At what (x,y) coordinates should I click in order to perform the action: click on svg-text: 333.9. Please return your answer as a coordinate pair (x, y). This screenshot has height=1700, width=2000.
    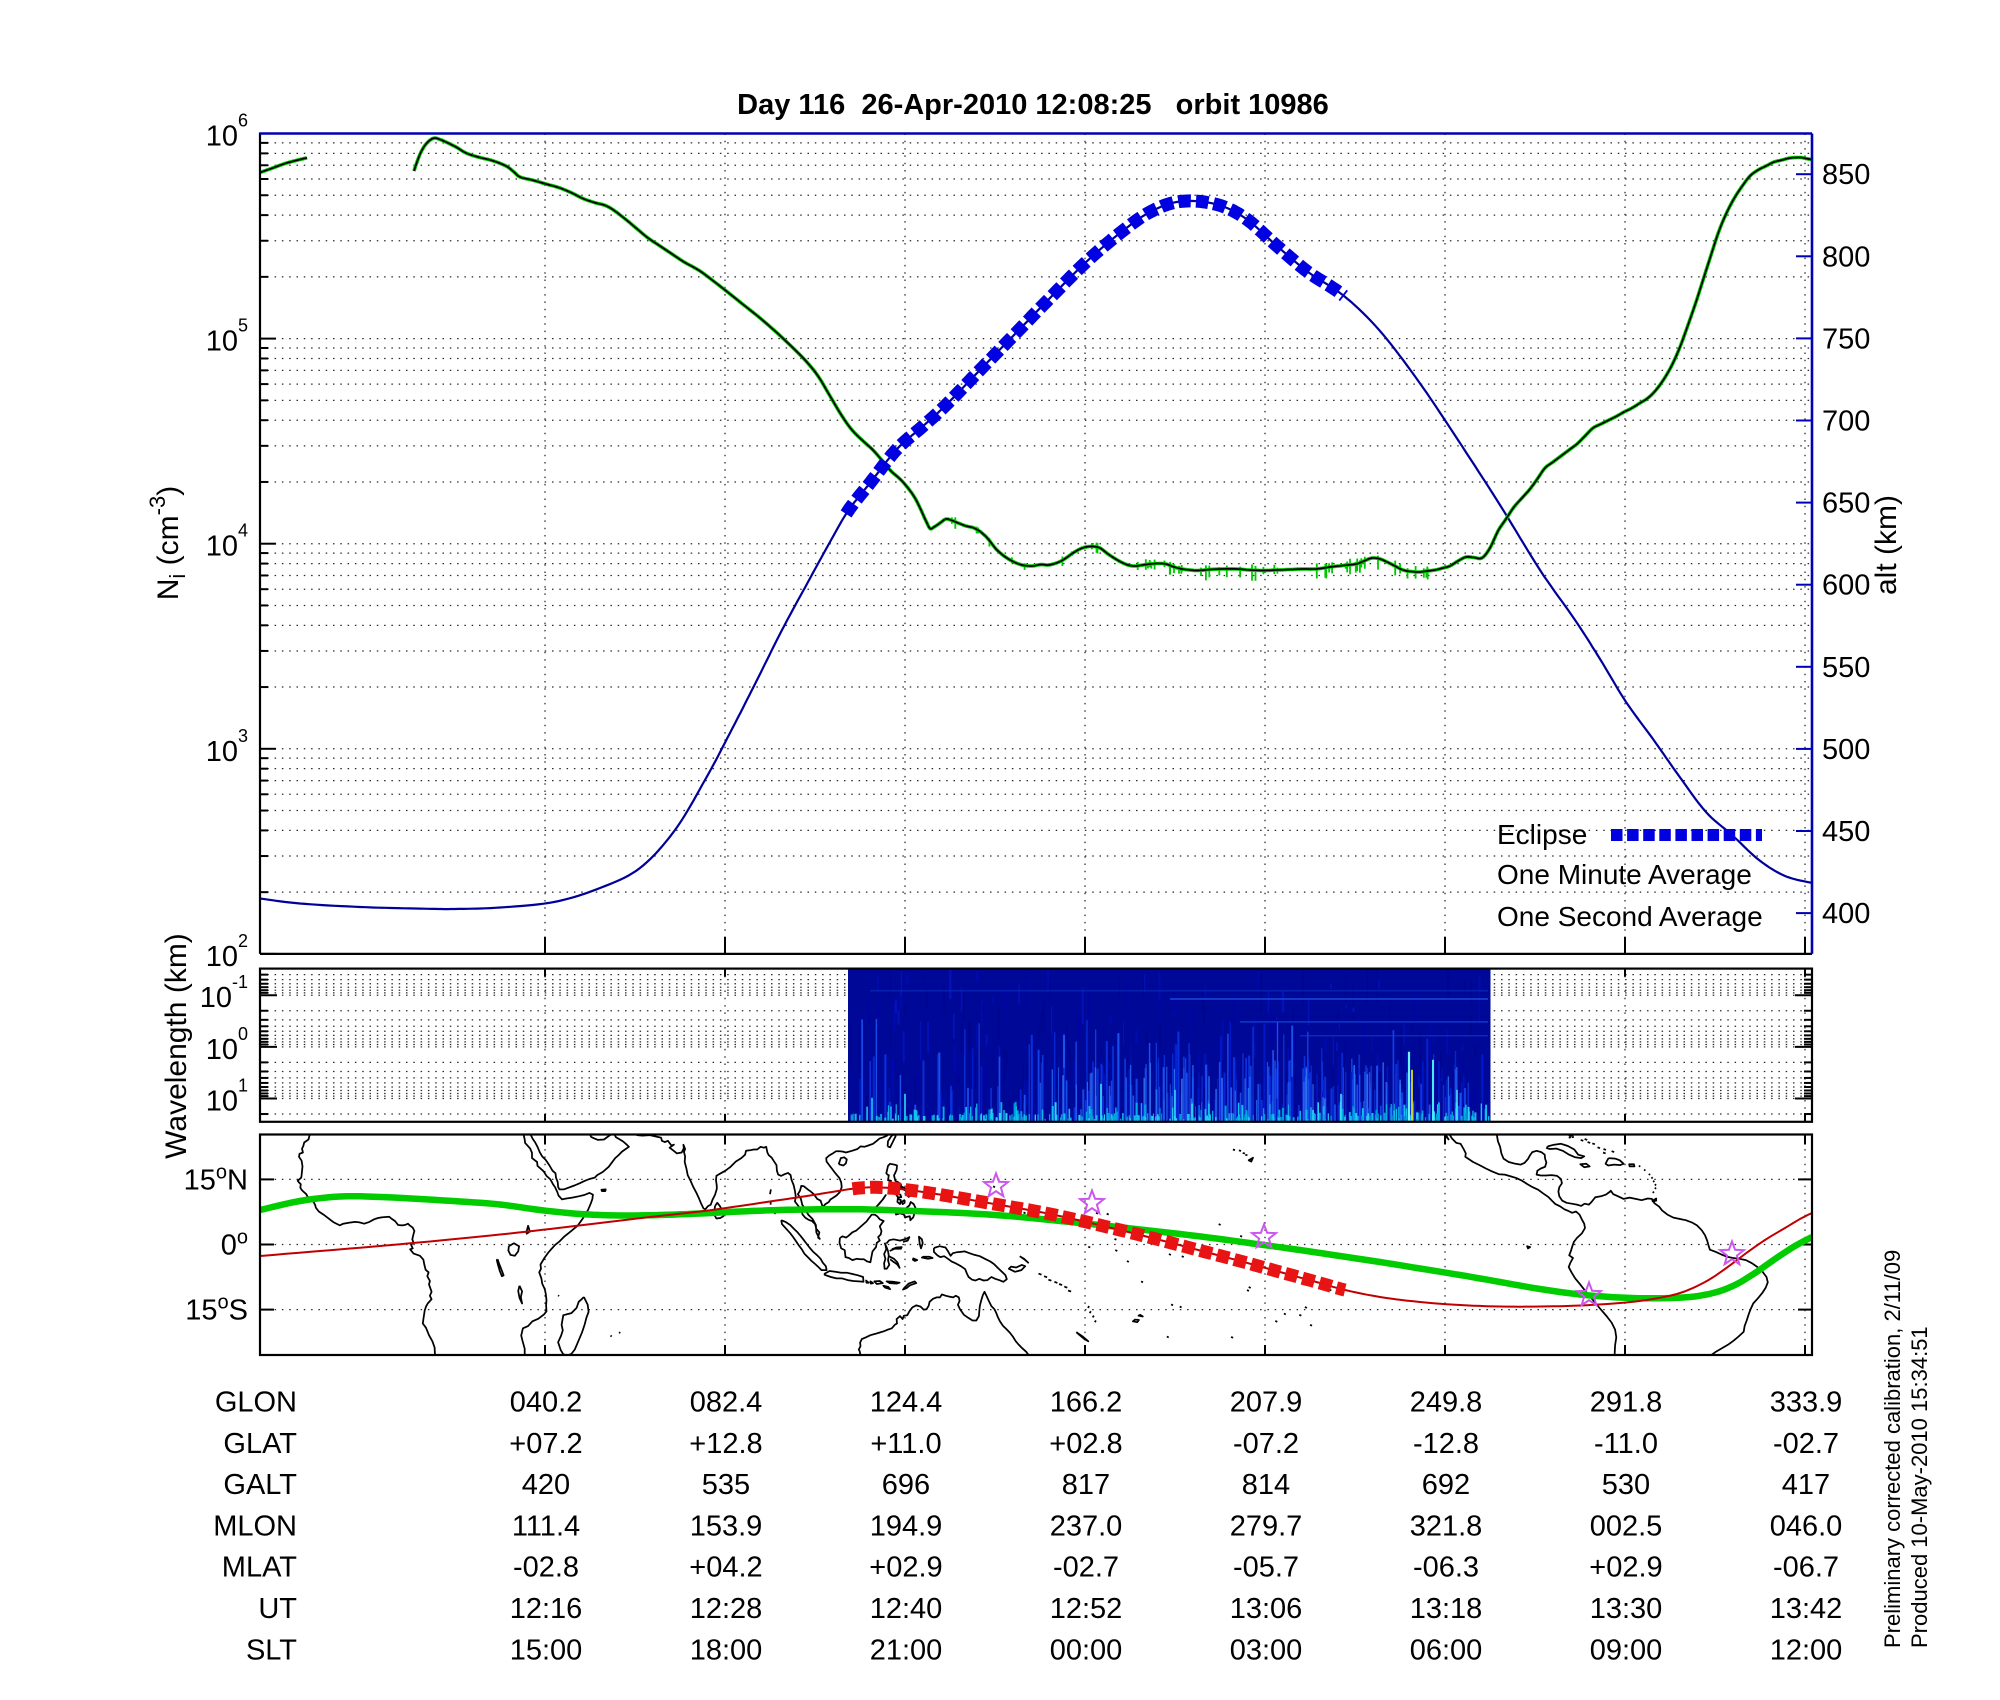
    Looking at the image, I should click on (1806, 1403).